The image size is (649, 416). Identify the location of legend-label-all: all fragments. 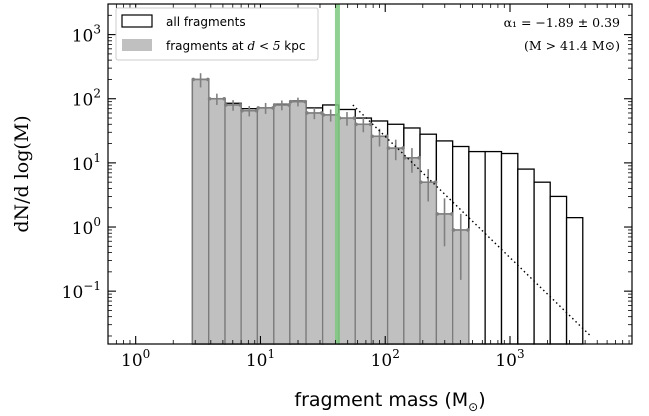
(206, 22).